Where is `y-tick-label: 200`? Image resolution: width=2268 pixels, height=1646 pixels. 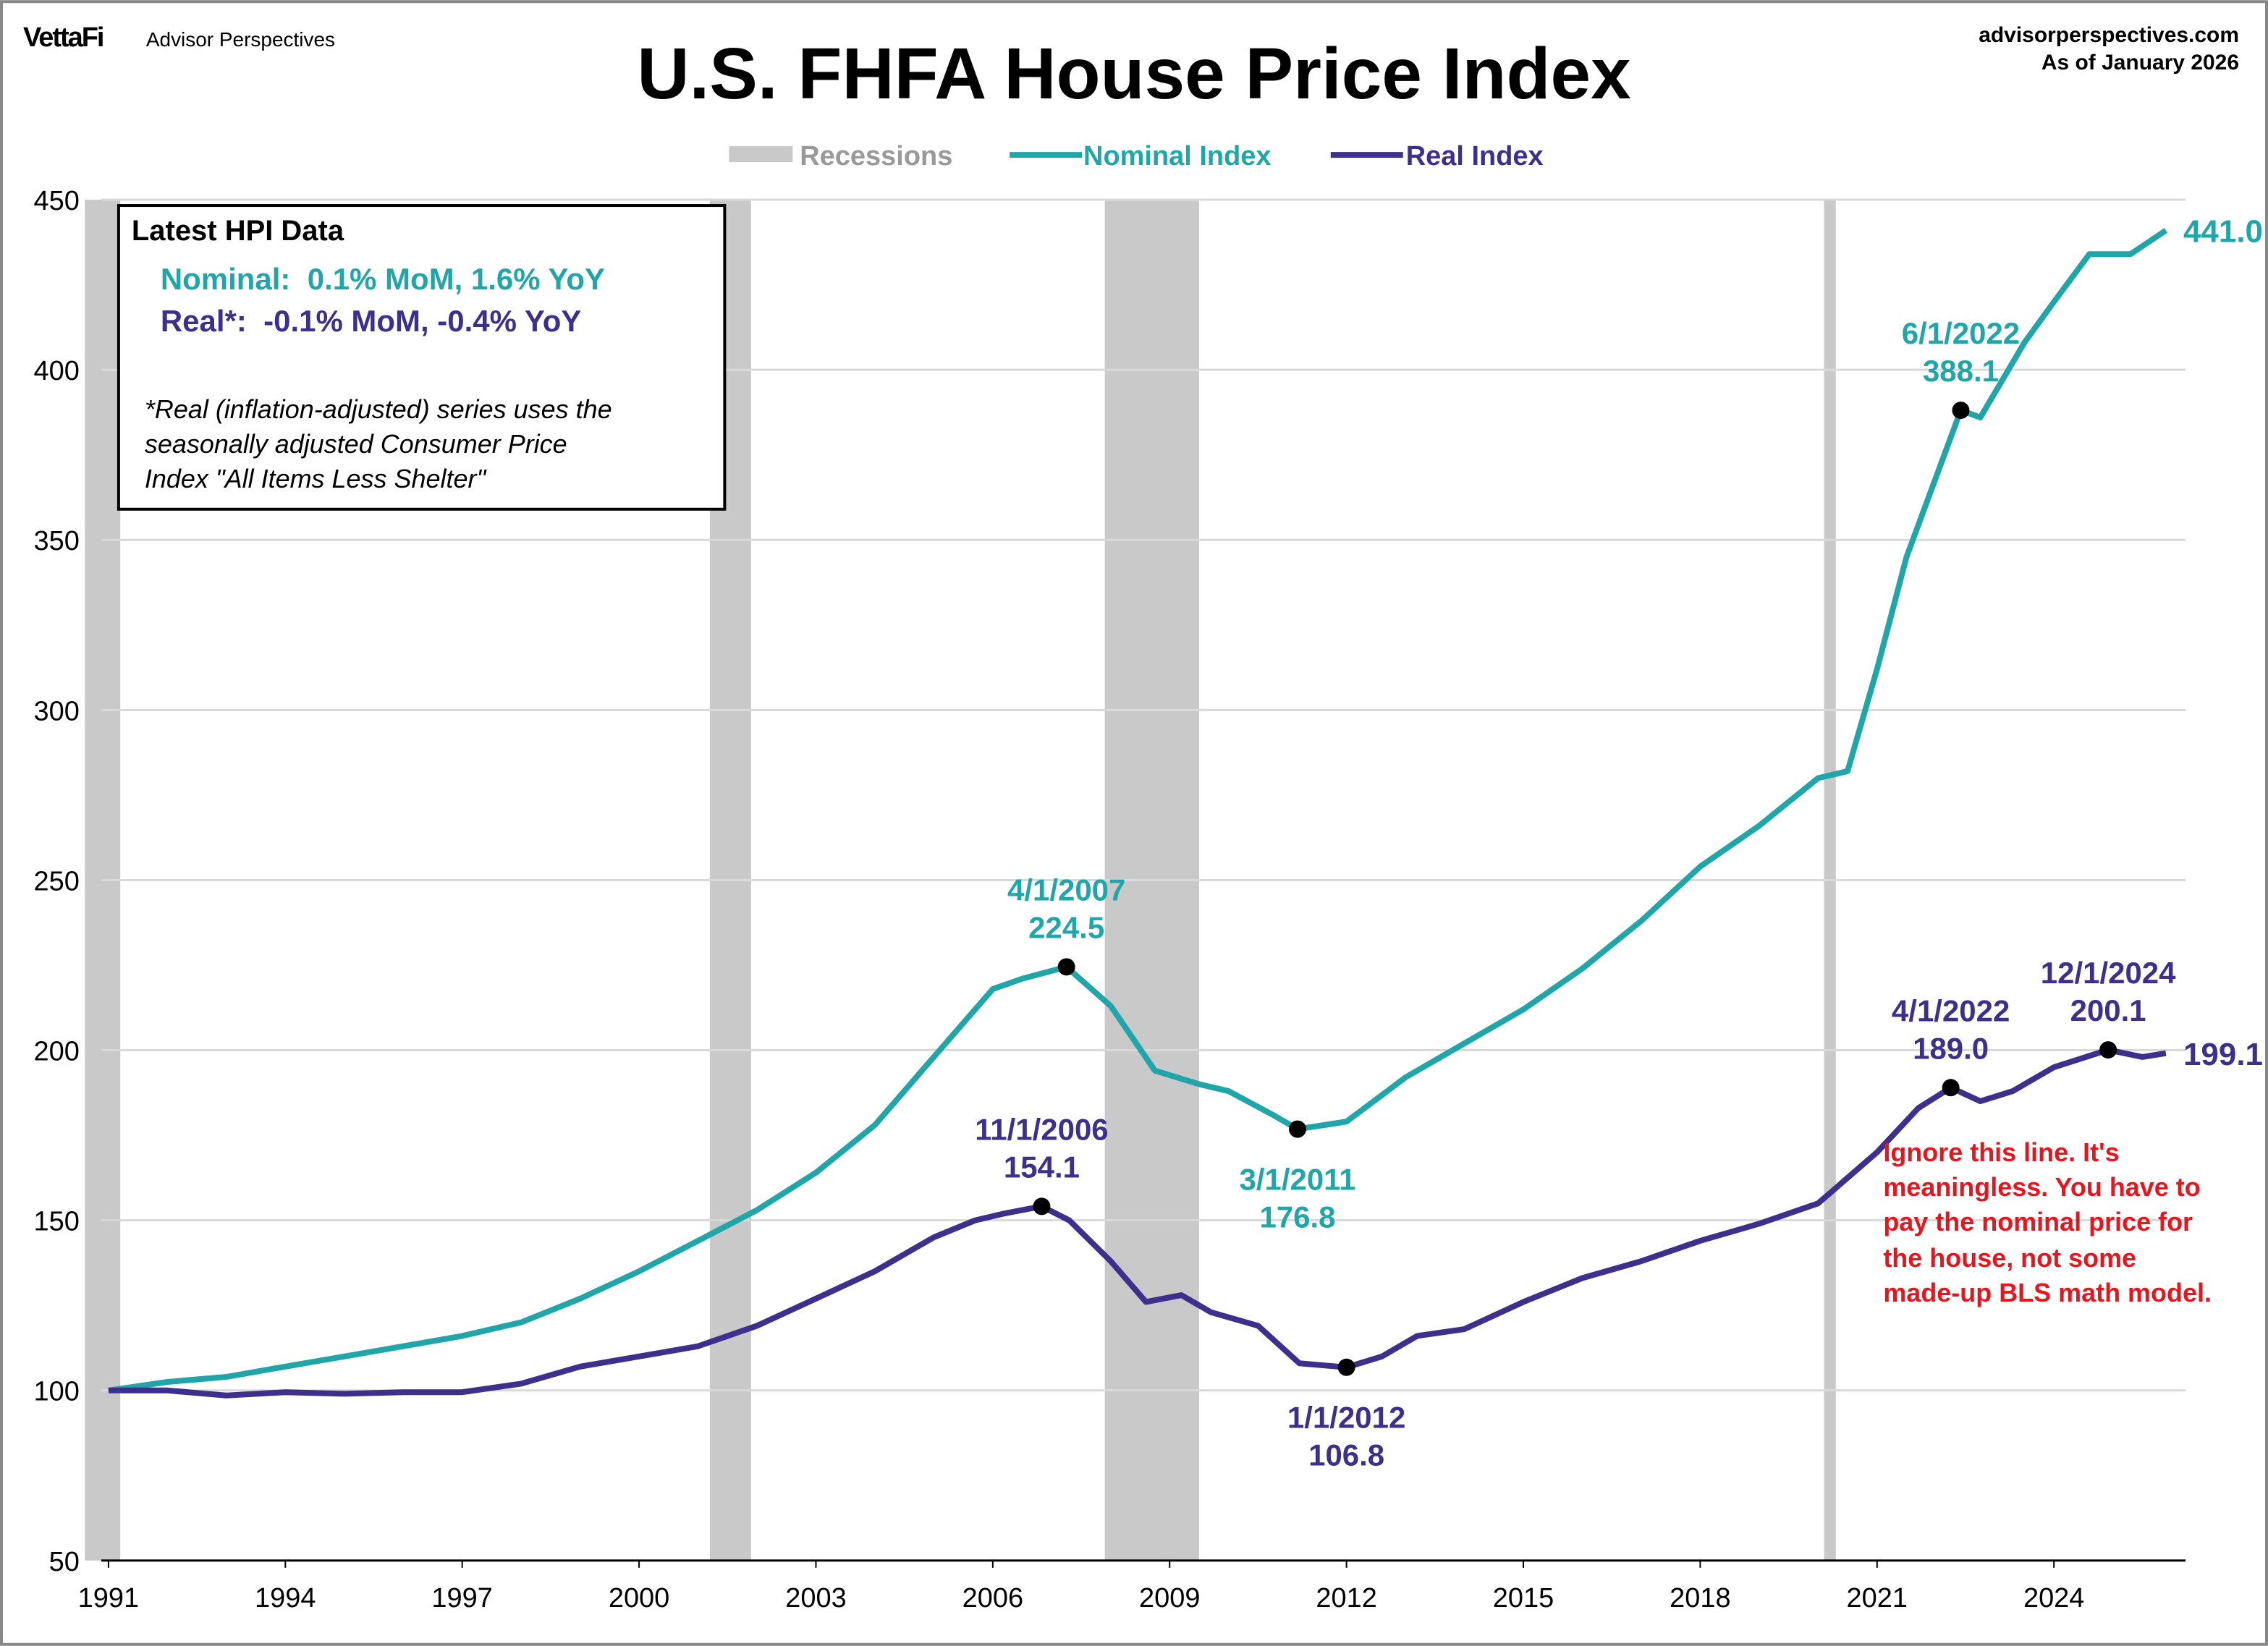 y-tick-label: 200 is located at coordinates (57, 1052).